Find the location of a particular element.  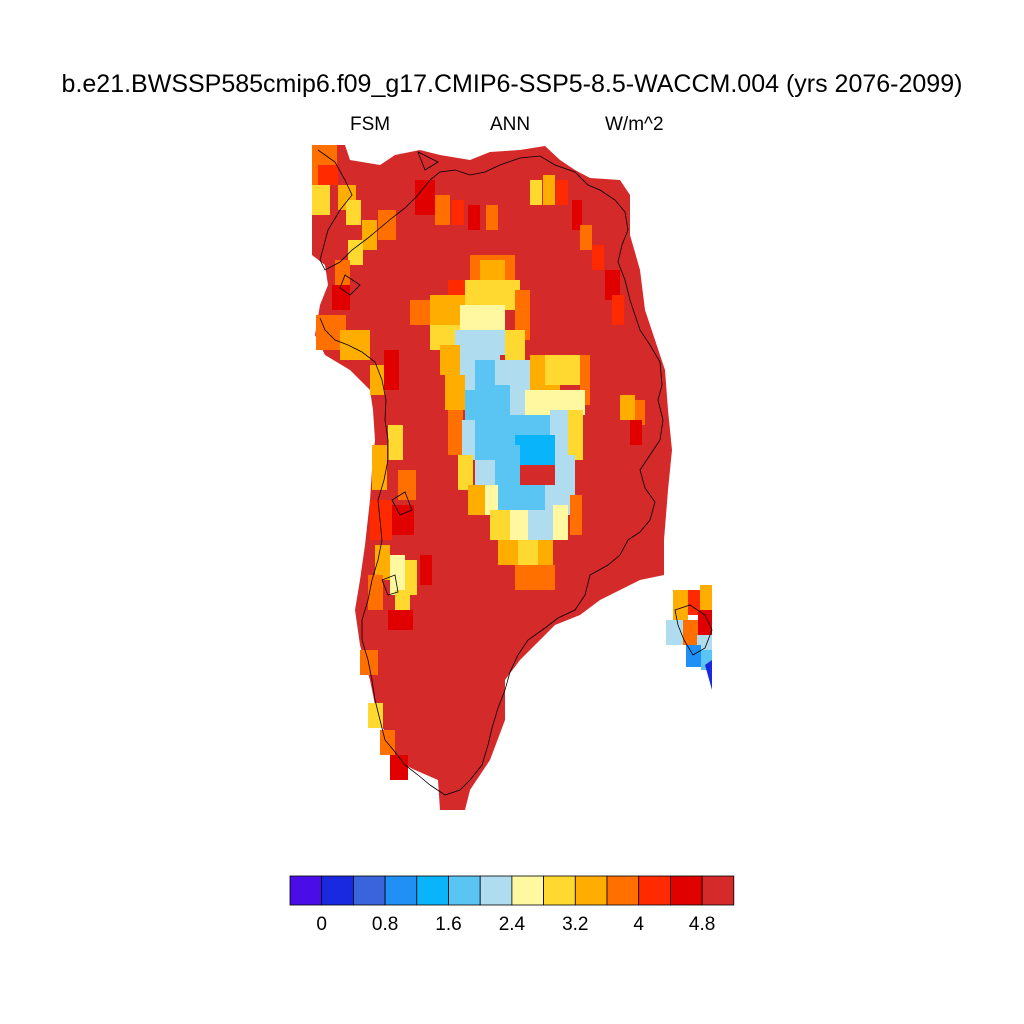

colorbar-labels: 0 0.8 1.6 2.4 3.2 4 4.8 is located at coordinates (515, 924).